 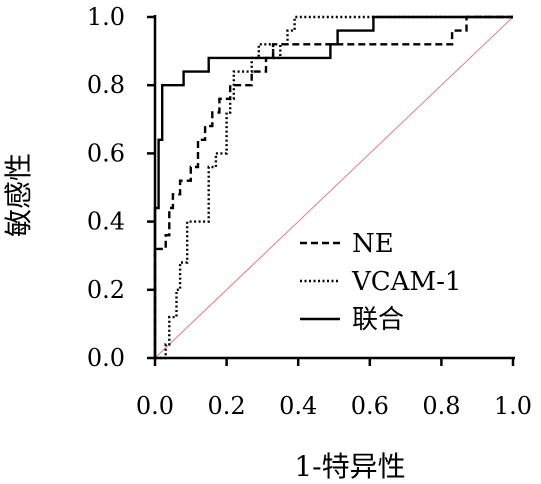 What do you see at coordinates (18, 195) in the screenshot?
I see `y-axis-title: 敏感性` at bounding box center [18, 195].